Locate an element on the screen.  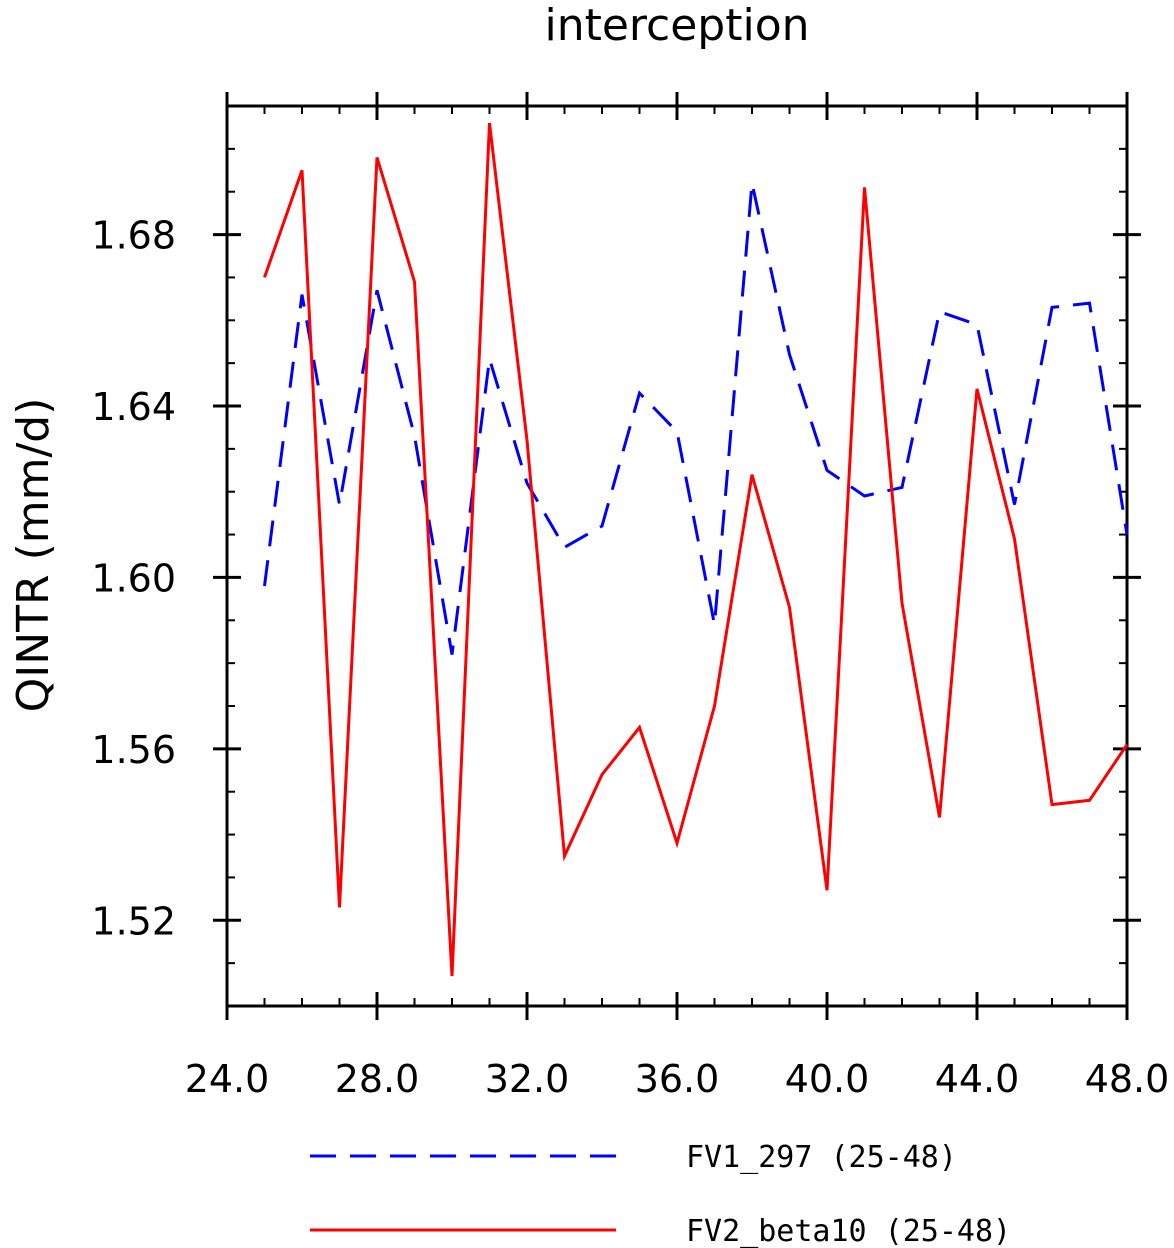
x-tick-label: 32.0 is located at coordinates (527, 1079).